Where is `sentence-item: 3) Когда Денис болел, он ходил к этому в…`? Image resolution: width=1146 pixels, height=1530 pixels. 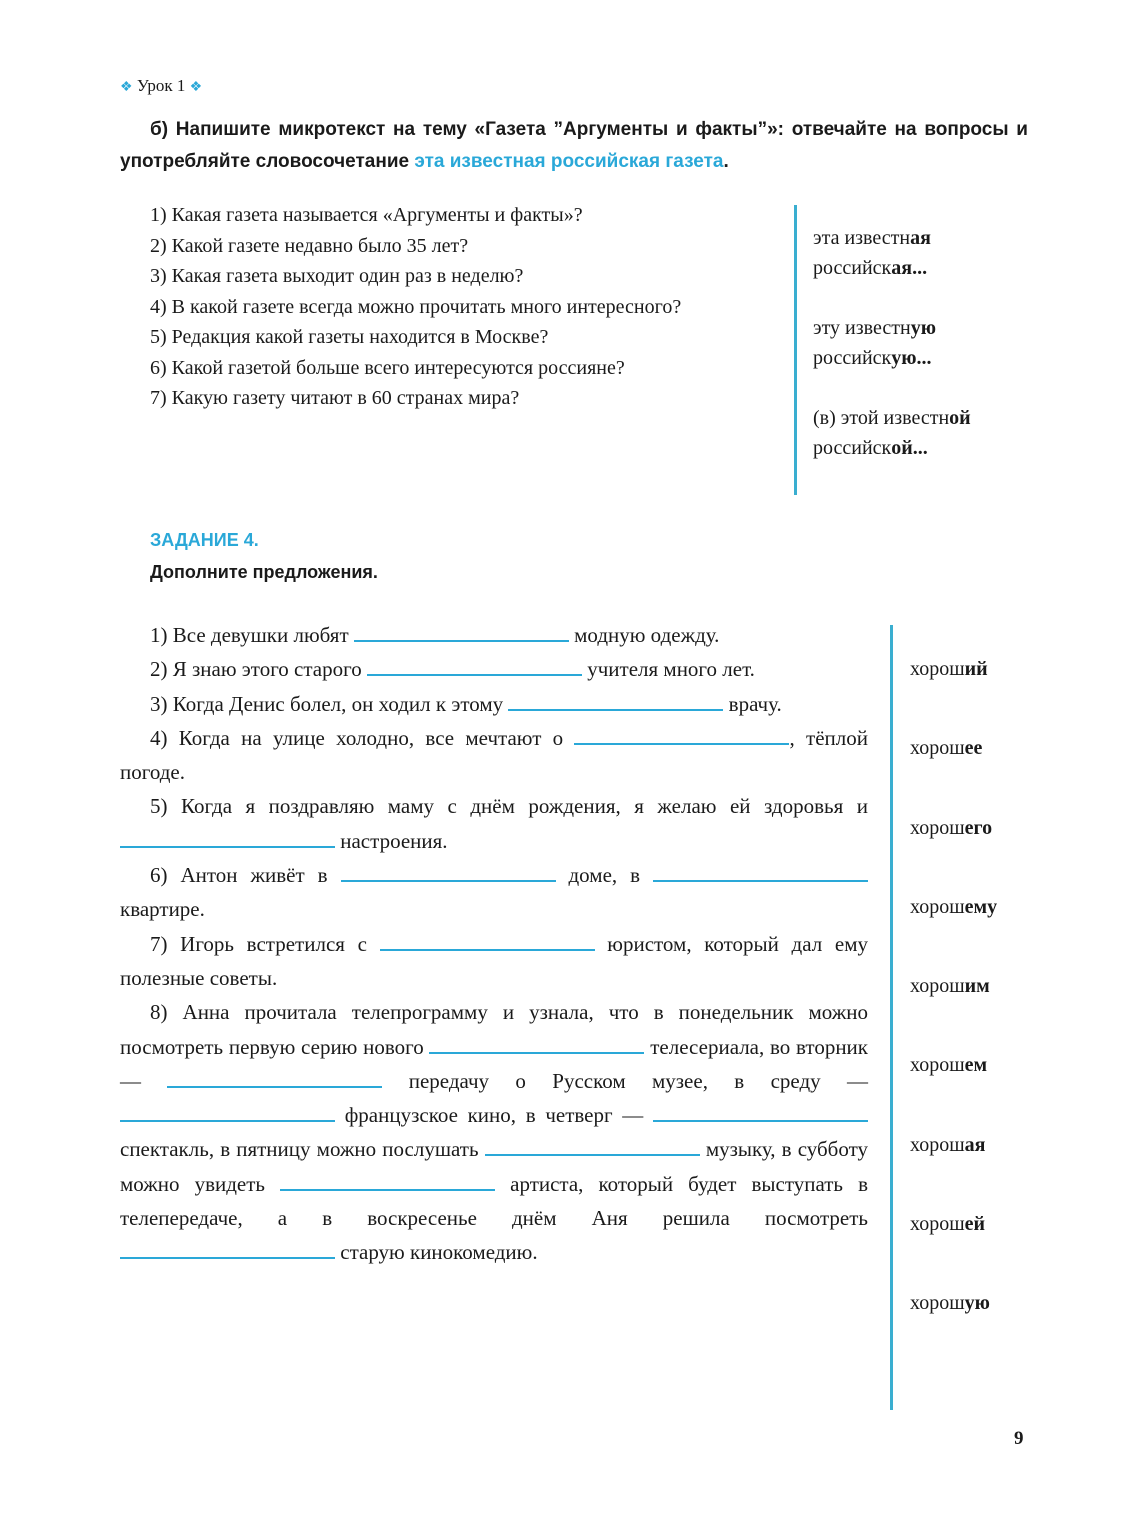
sentence-item: 3) Когда Денис болел, он ходил к этому в… is located at coordinates (494, 704).